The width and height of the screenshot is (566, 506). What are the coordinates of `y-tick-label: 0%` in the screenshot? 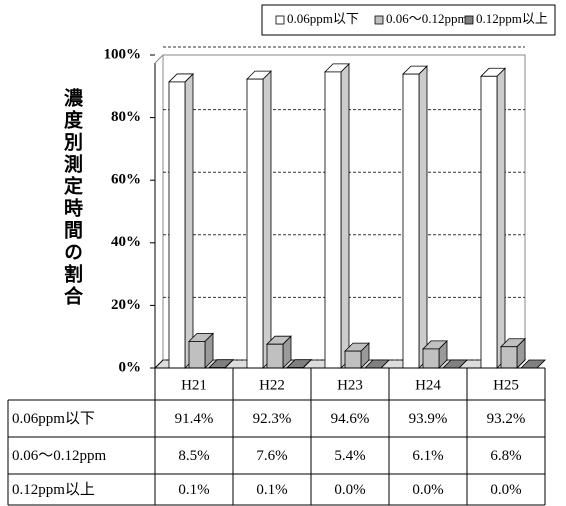 It's located at (130, 367).